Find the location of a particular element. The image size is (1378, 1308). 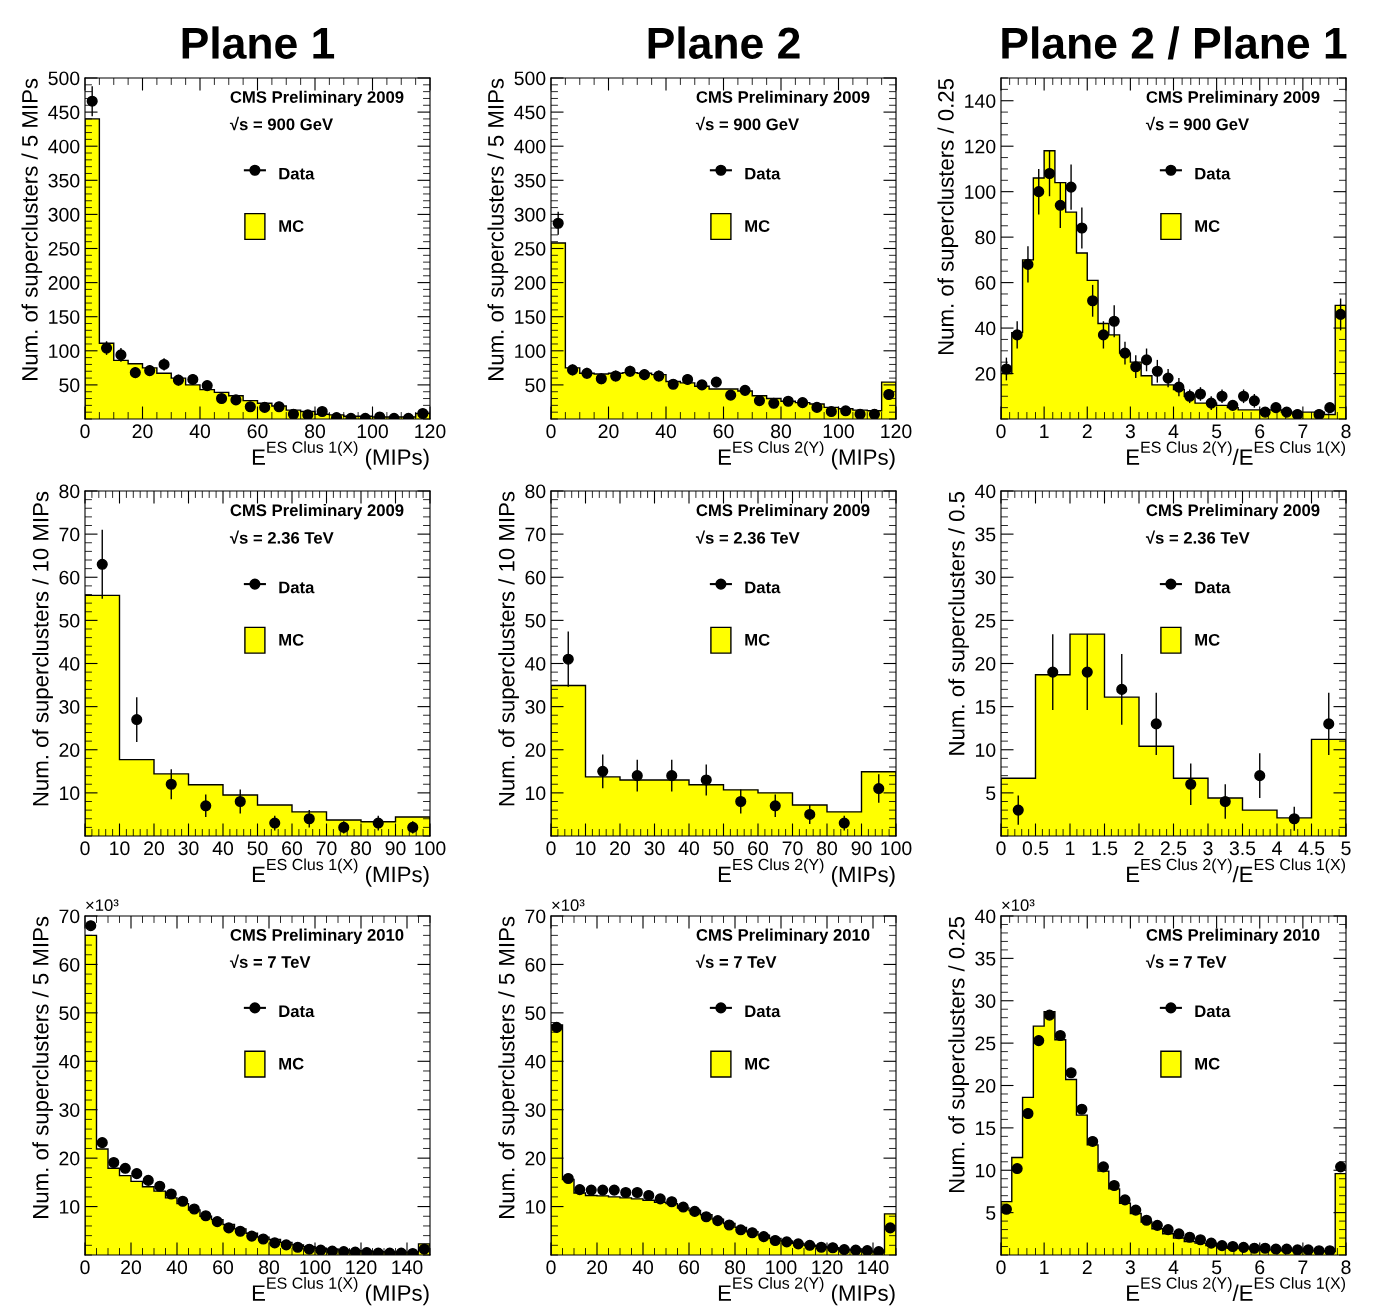

y-tick-label: 70 is located at coordinates (535, 916).